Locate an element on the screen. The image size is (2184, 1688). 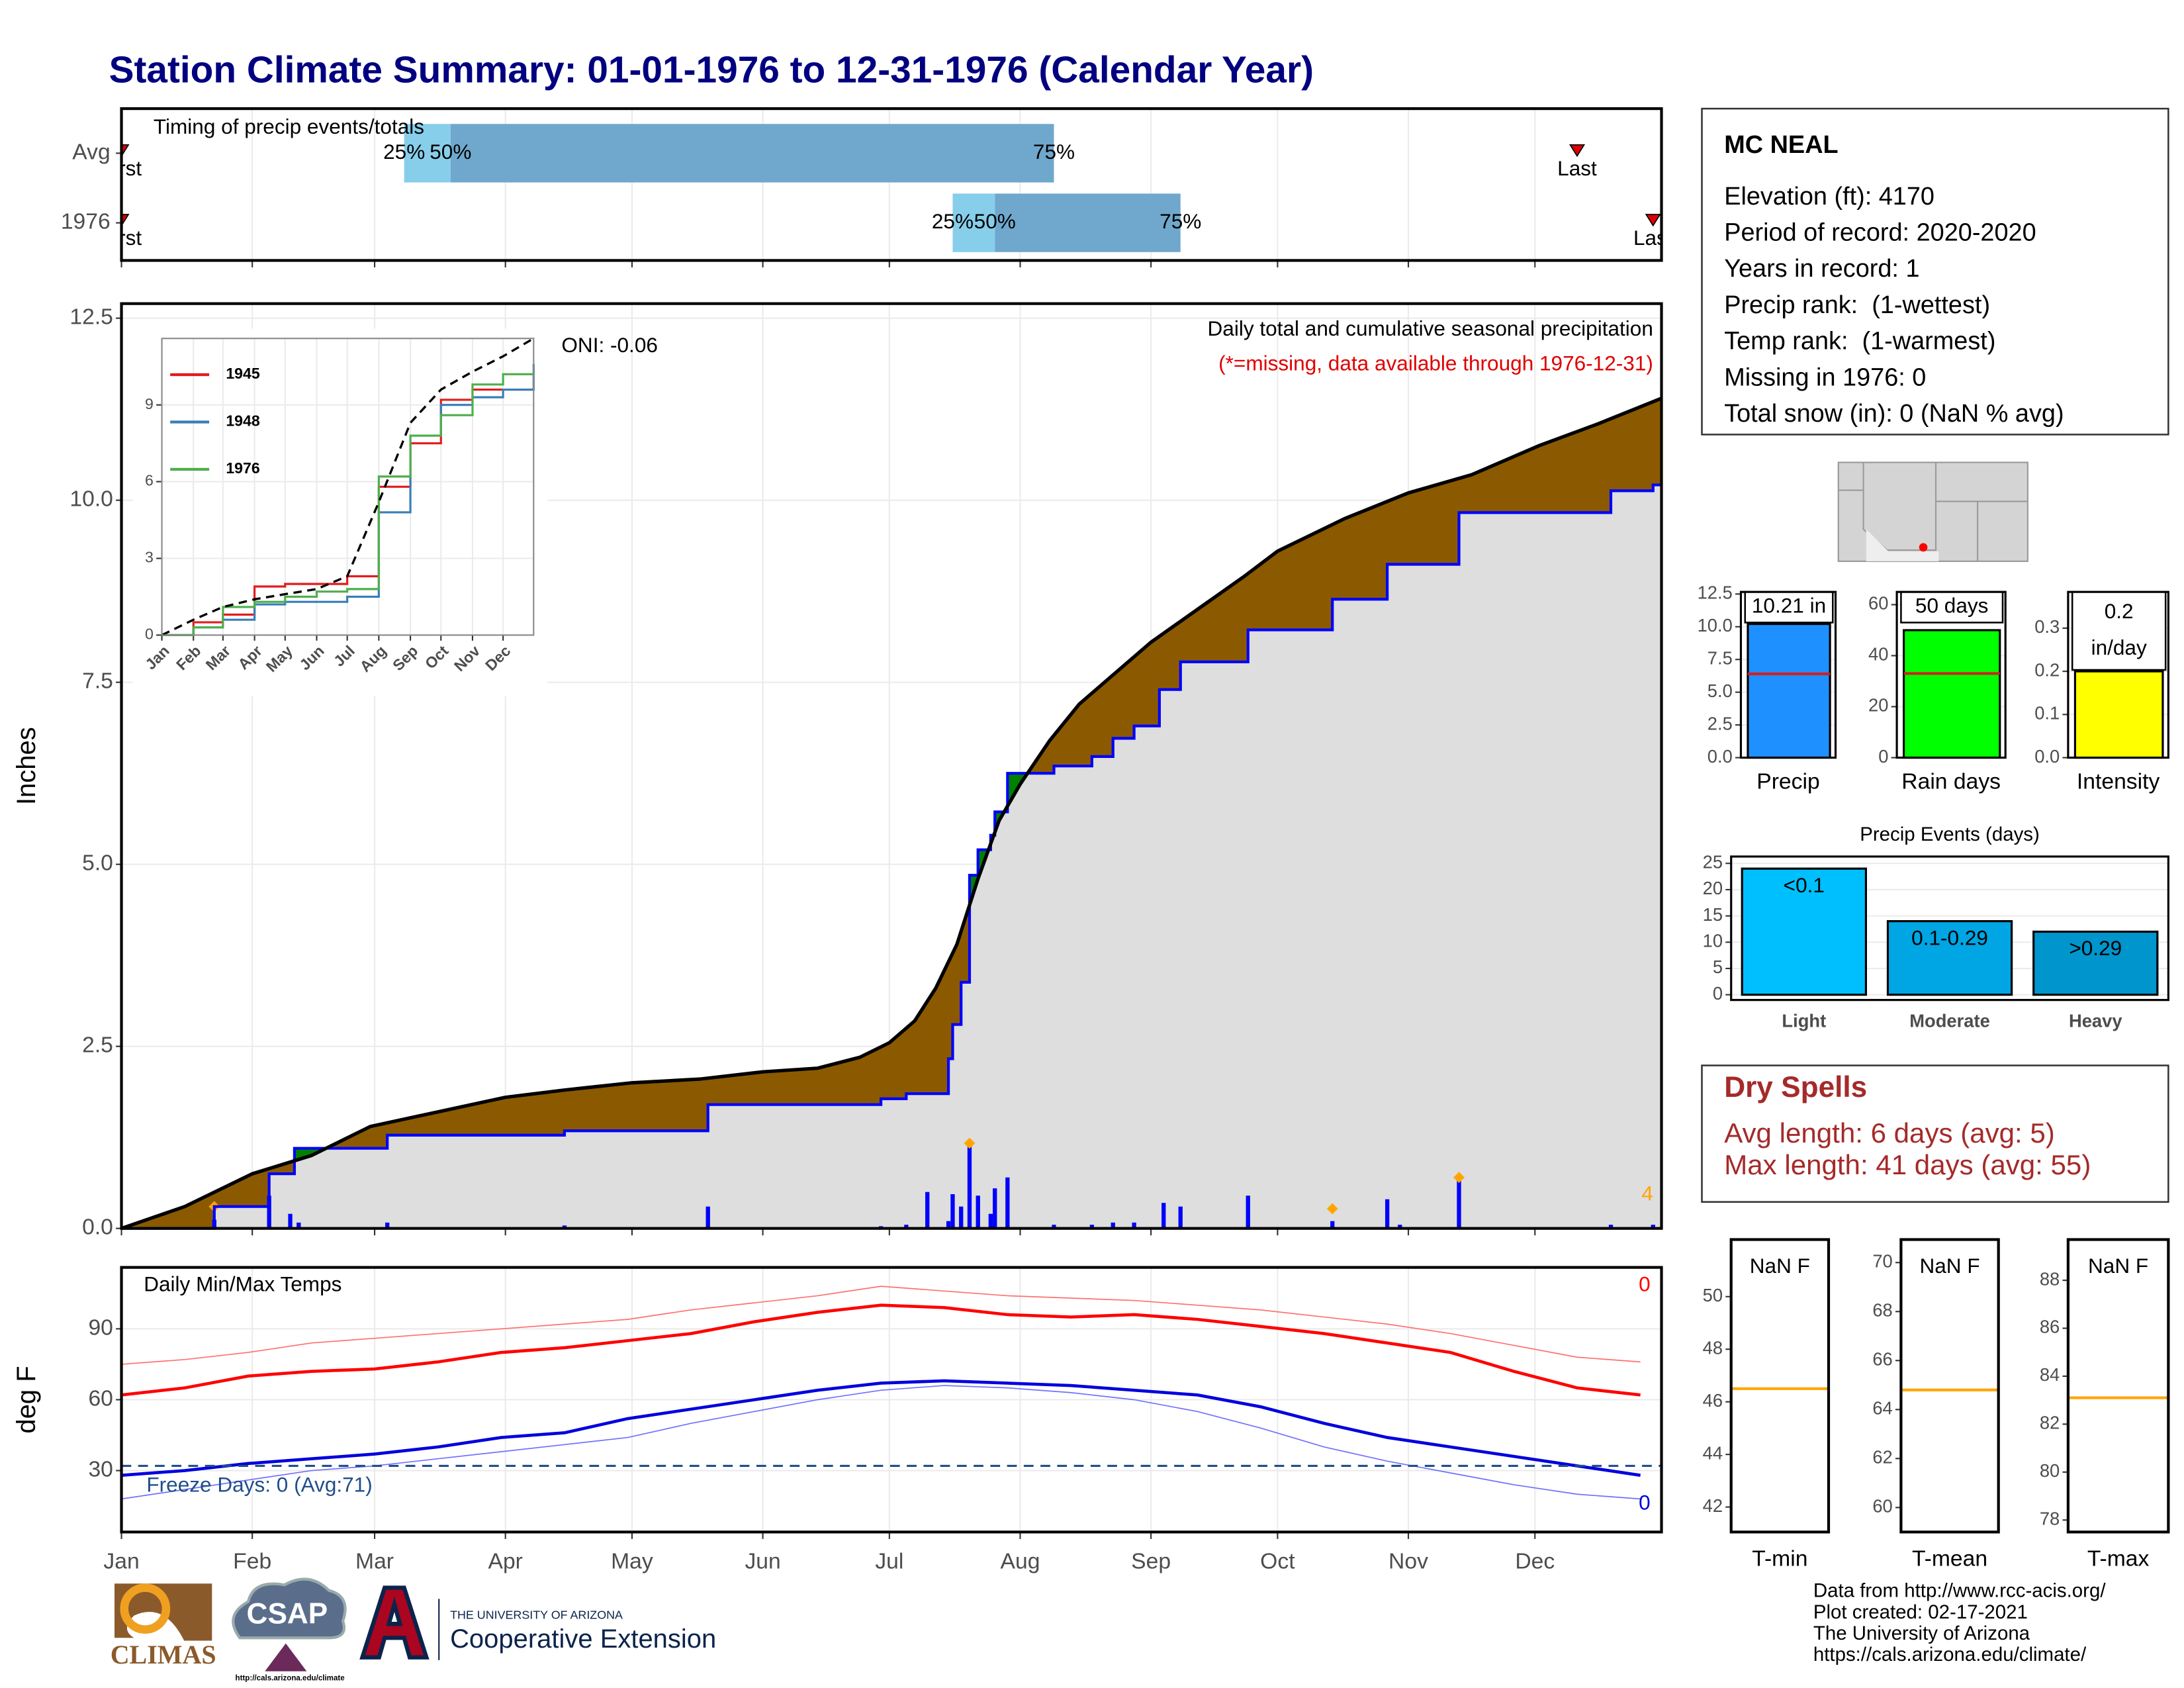
x-tick-label: Moderate is located at coordinates (1949, 1021).